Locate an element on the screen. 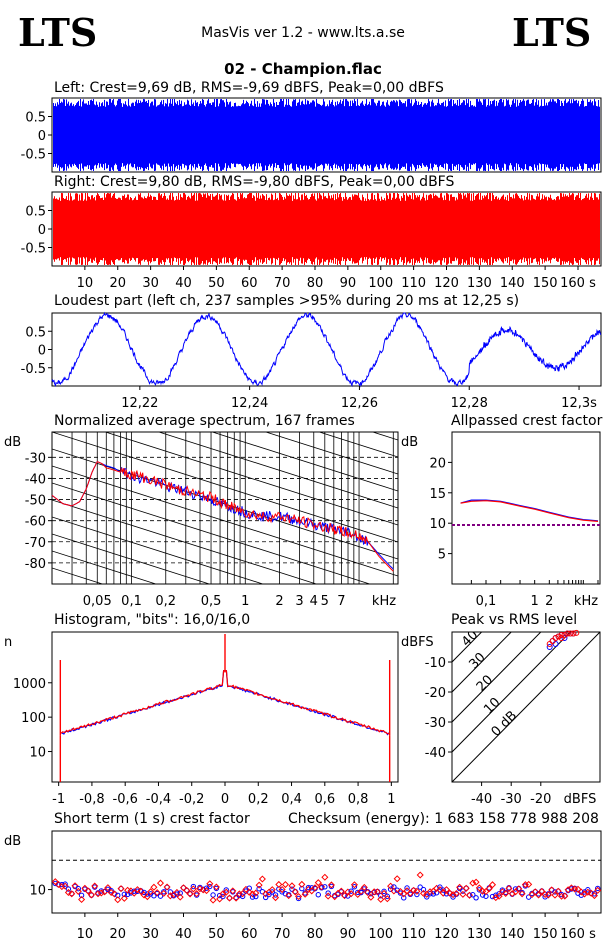 Image resolution: width=606 pixels, height=946 pixels. histogram-xtick-label: -0,8 is located at coordinates (91, 799).